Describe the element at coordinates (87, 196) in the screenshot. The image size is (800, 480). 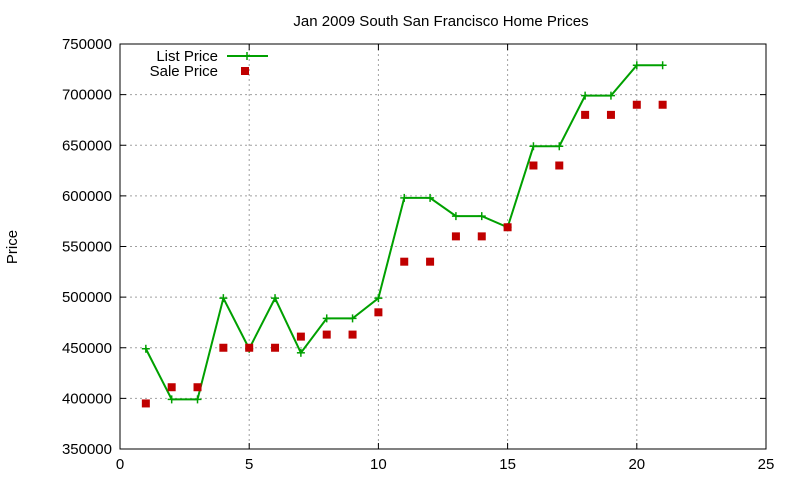
I see `y-tick-label: 600000` at that location.